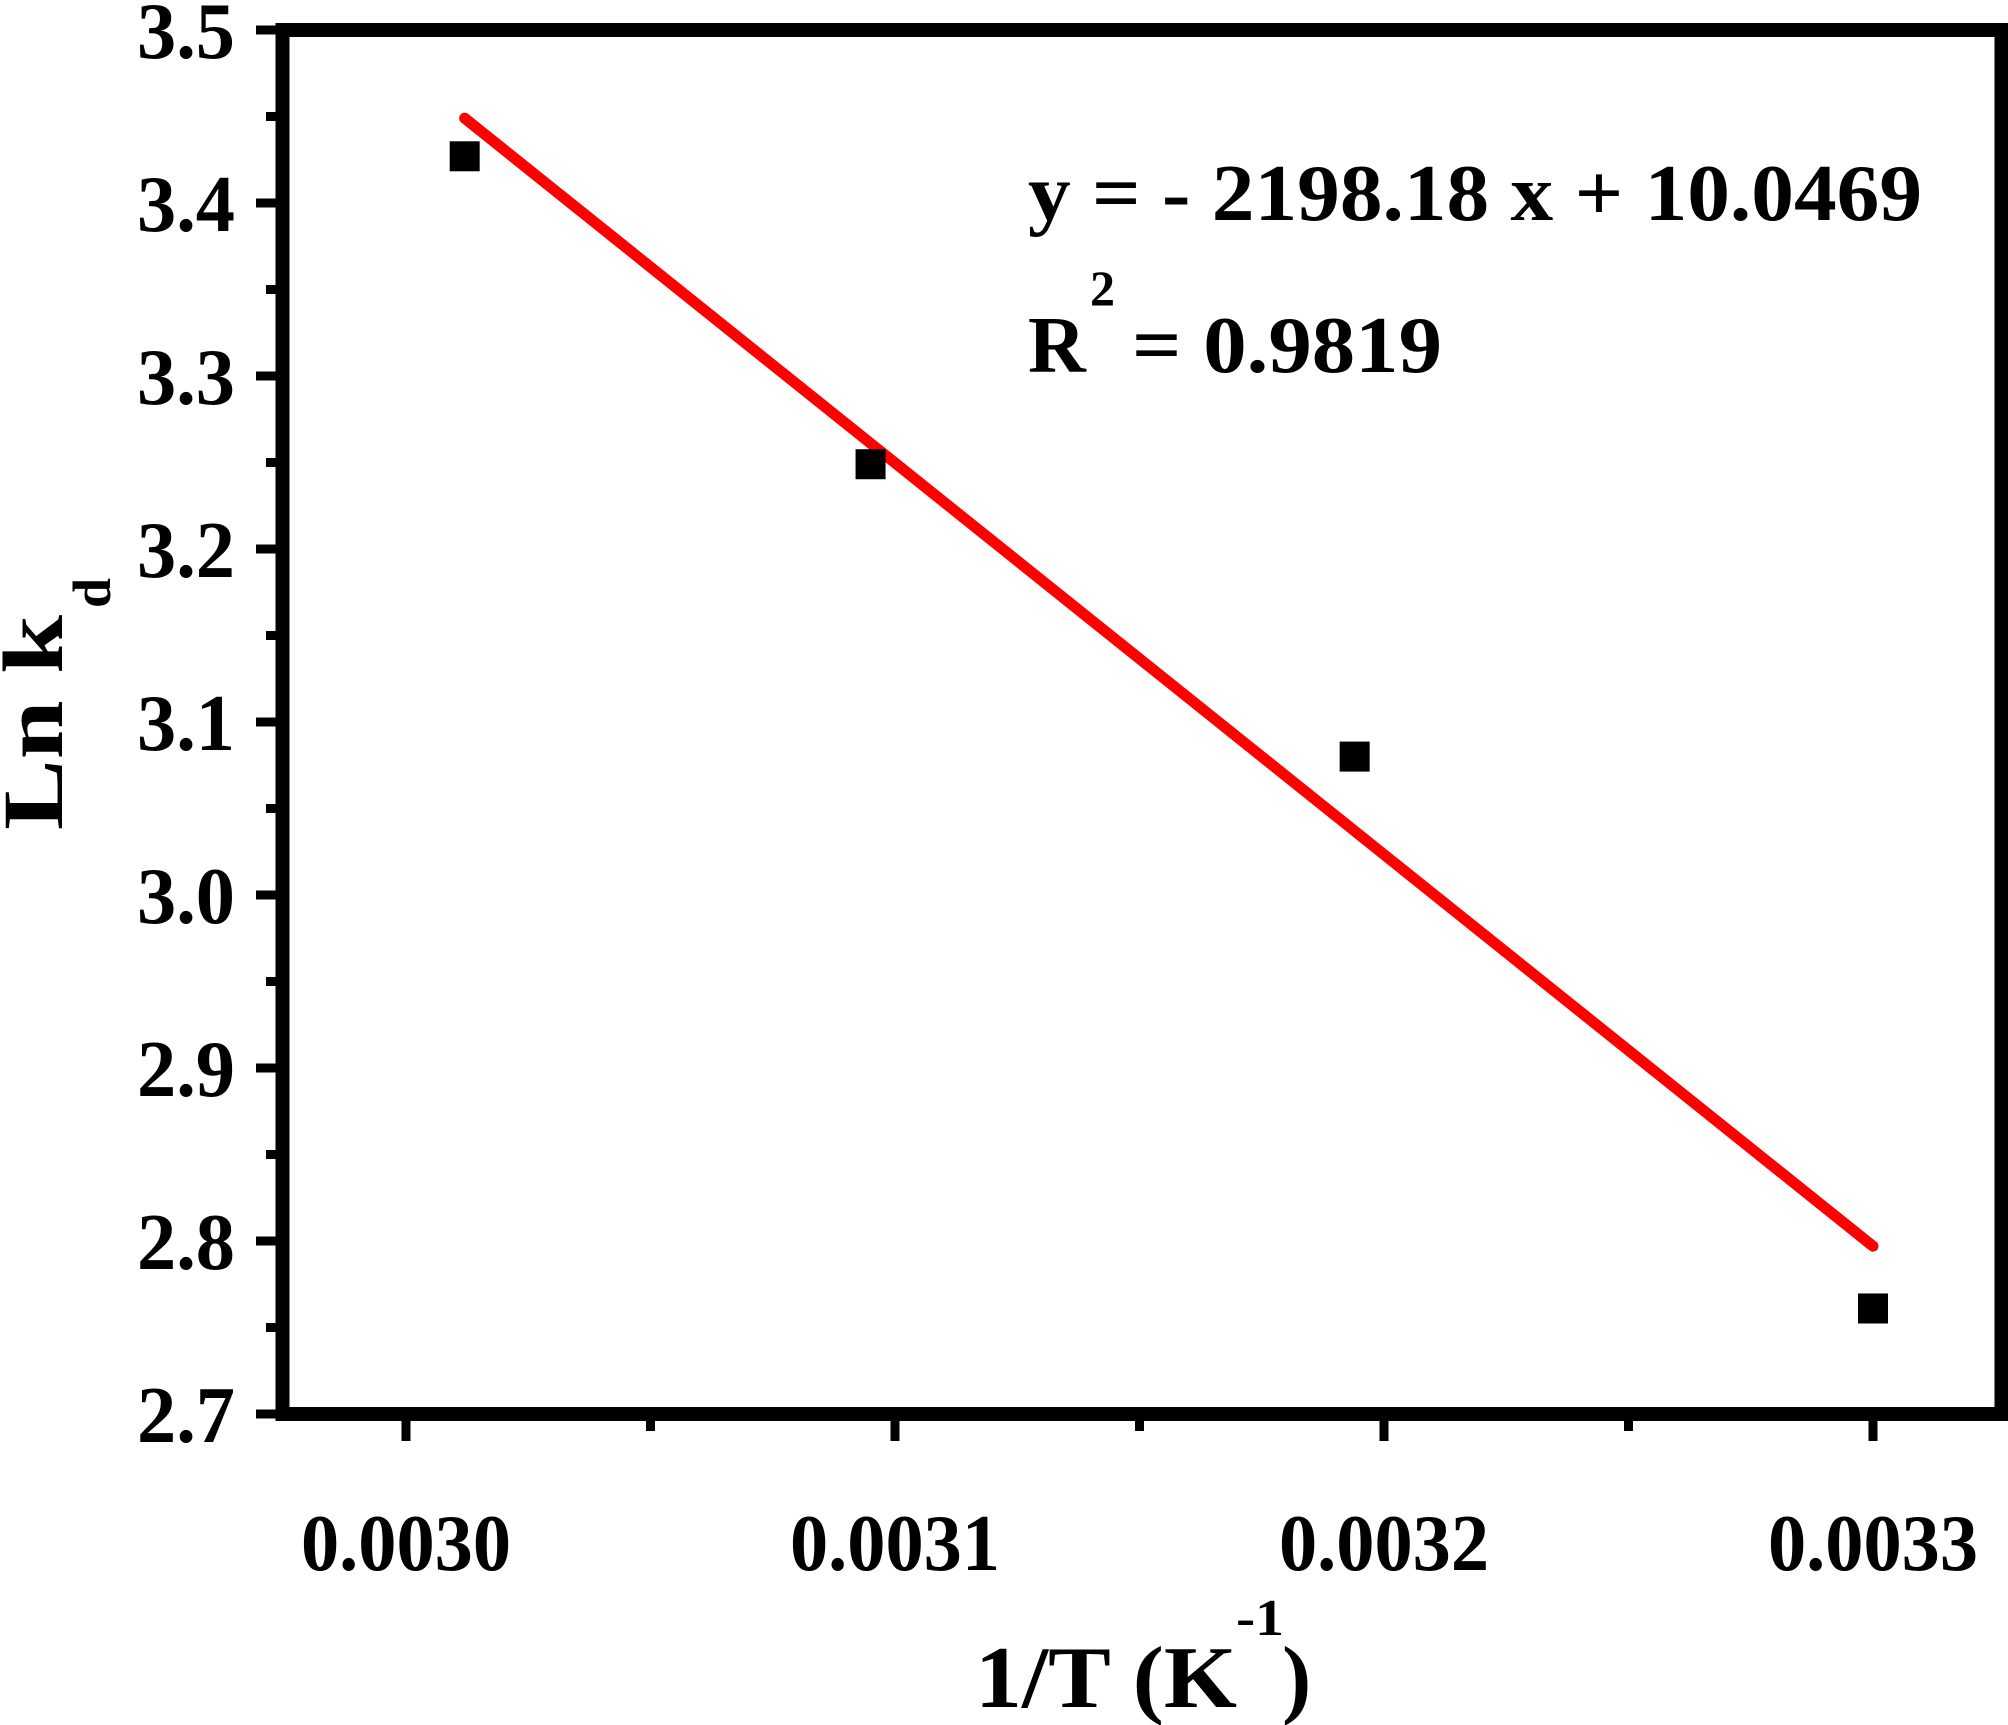 This screenshot has height=1725, width=2008. Describe the element at coordinates (406, 1544) in the screenshot. I see `x-tick-label: 0.0030` at that location.